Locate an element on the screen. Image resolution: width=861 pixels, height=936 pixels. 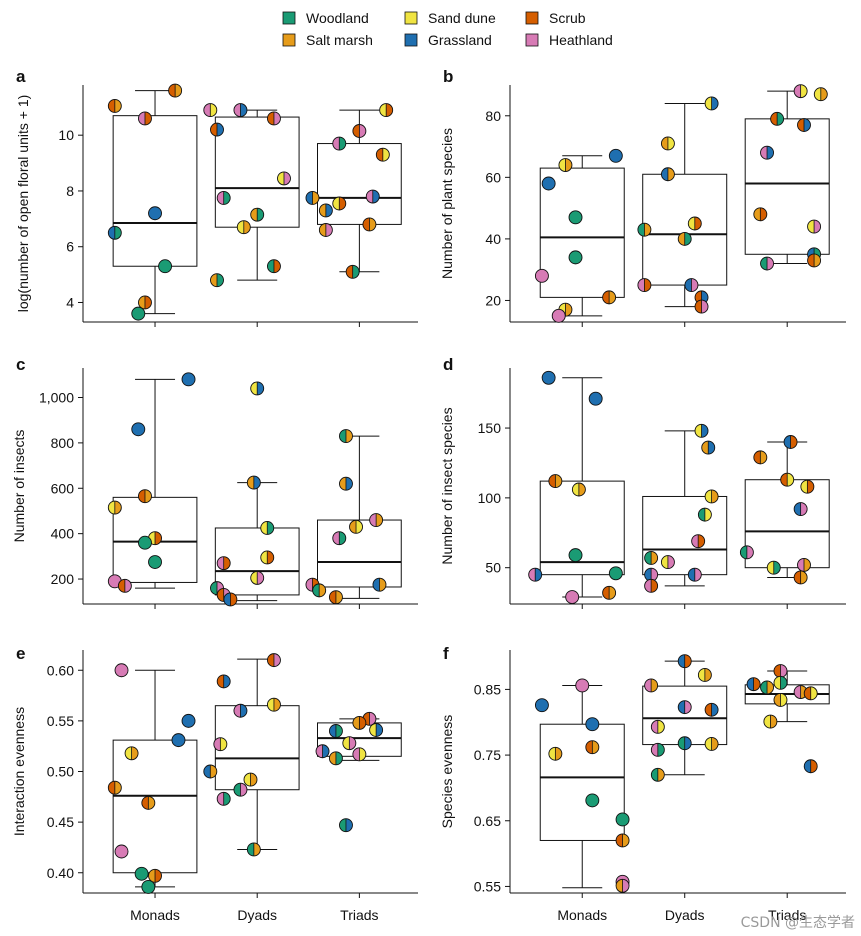
y-tick-label: 0.75 is located at coordinates (487, 755).